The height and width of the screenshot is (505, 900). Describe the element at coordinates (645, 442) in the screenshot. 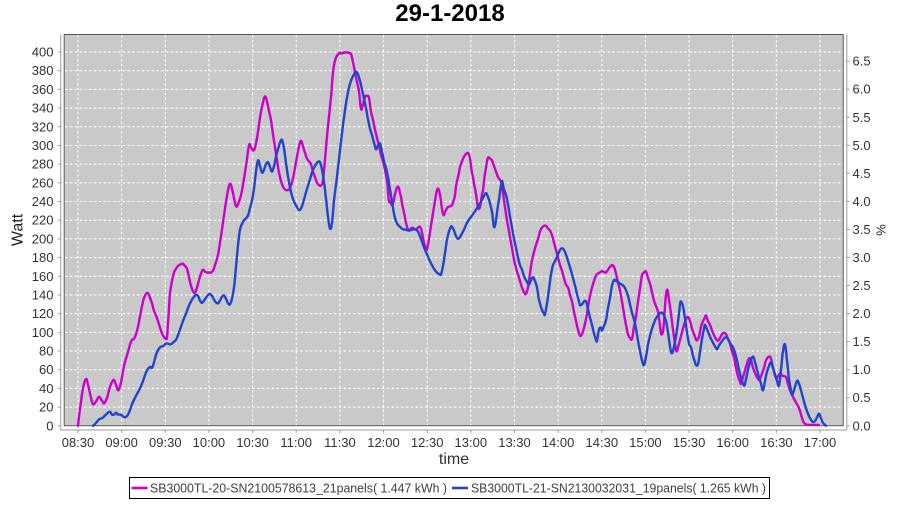

I see `svg-text: 15:00` at that location.